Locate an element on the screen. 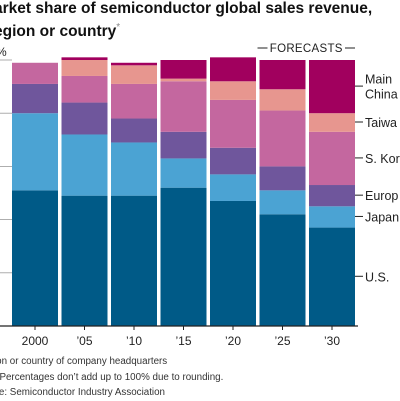 This screenshot has height=401, width=400. title-asterisk: * is located at coordinates (118, 27).